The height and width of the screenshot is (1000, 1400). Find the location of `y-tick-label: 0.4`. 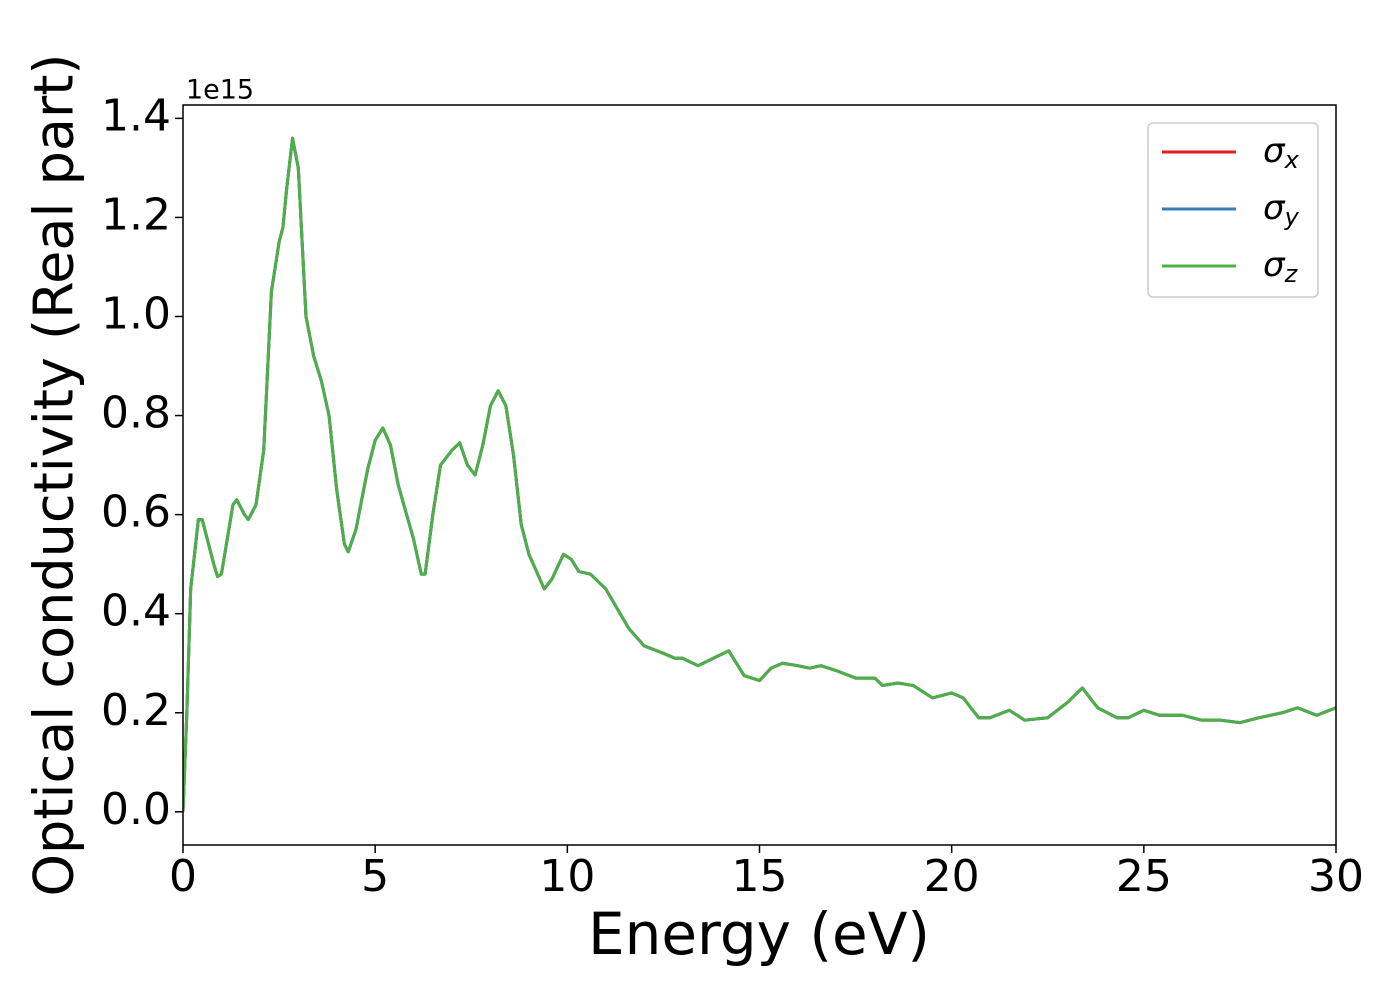

y-tick-label: 0.4 is located at coordinates (136, 611).